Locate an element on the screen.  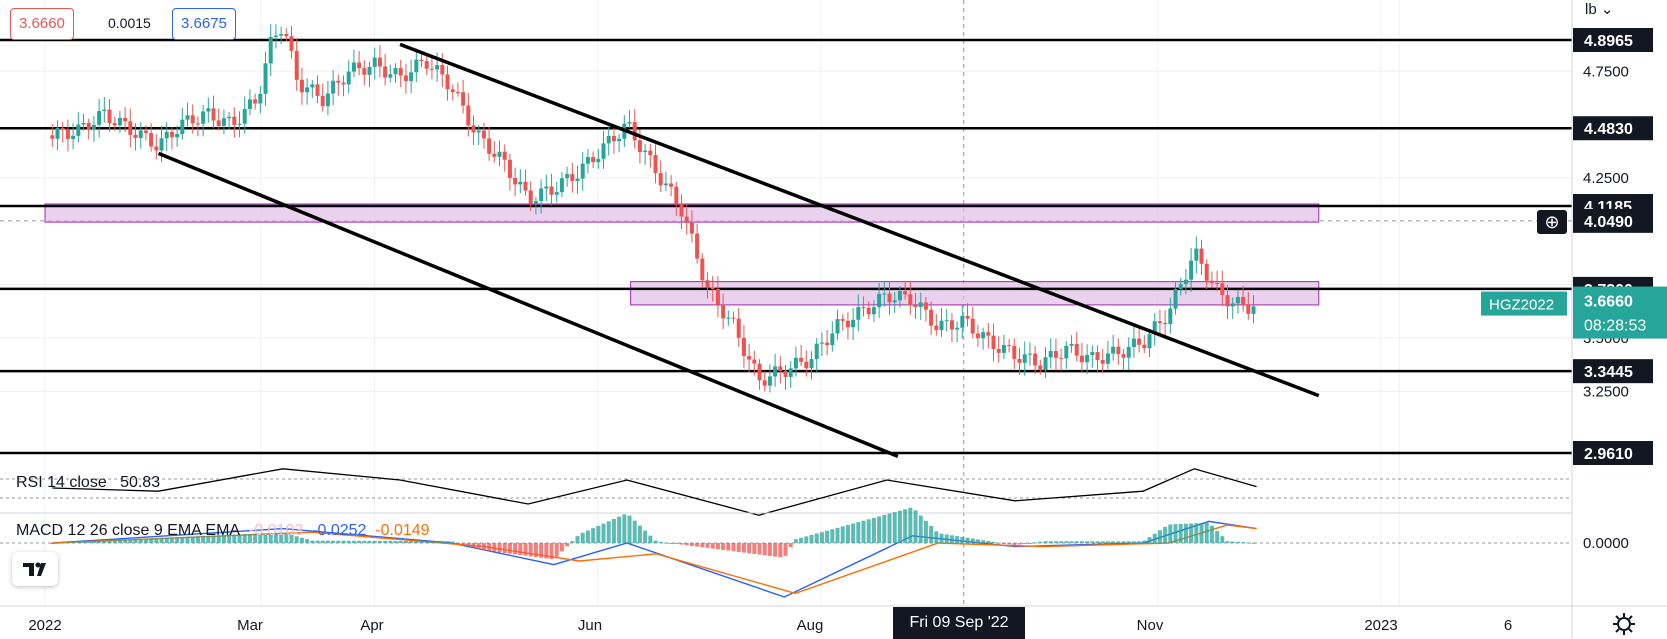
price-level-label: 3.3445 is located at coordinates (1608, 372).